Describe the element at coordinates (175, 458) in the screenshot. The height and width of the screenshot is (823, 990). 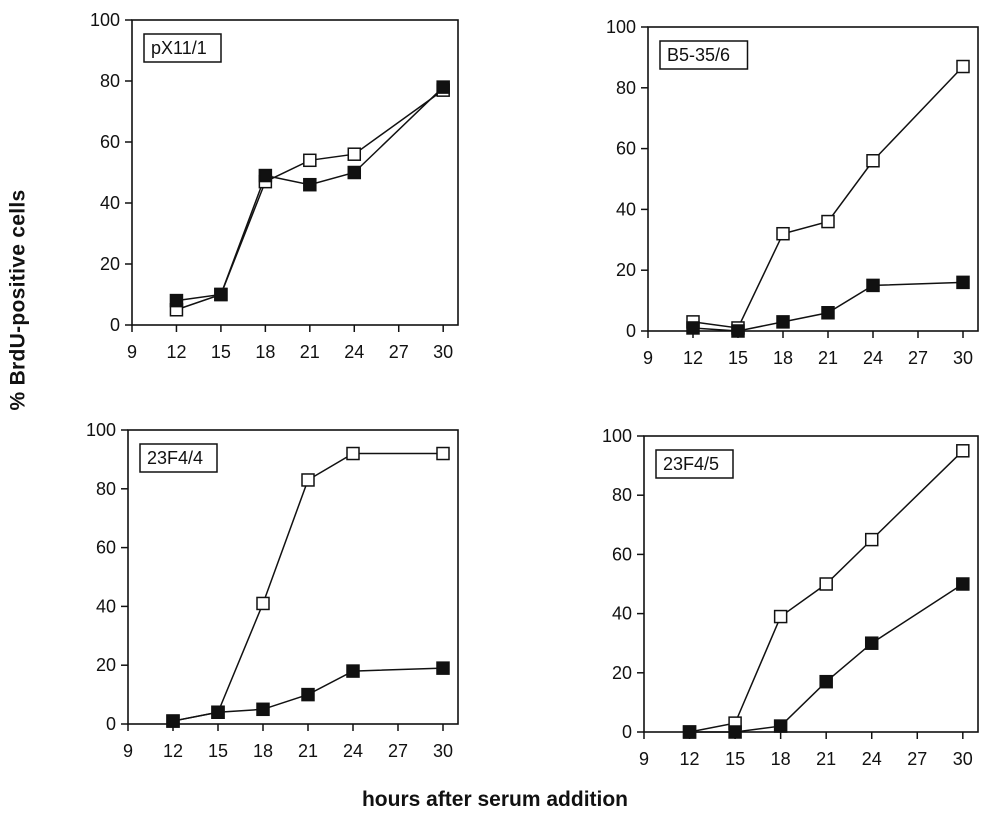
I see `panel-tag-label: 23F4/4` at that location.